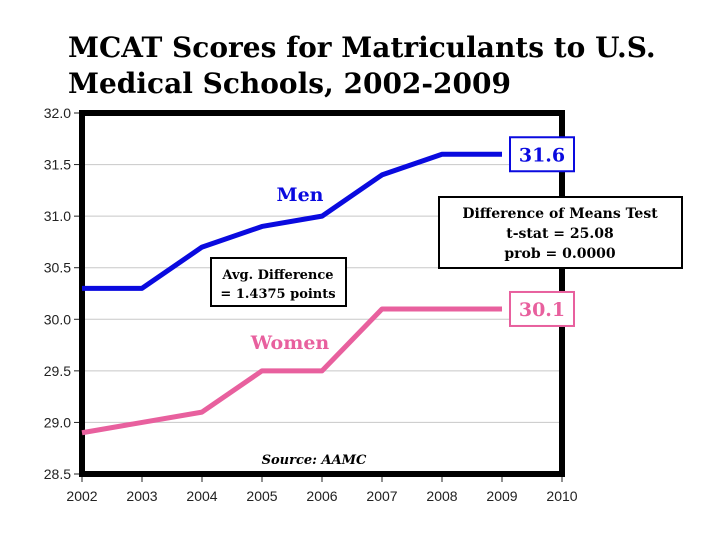 This screenshot has height=537, width=712. I want to click on y-tick-label: 29.0, so click(57, 422).